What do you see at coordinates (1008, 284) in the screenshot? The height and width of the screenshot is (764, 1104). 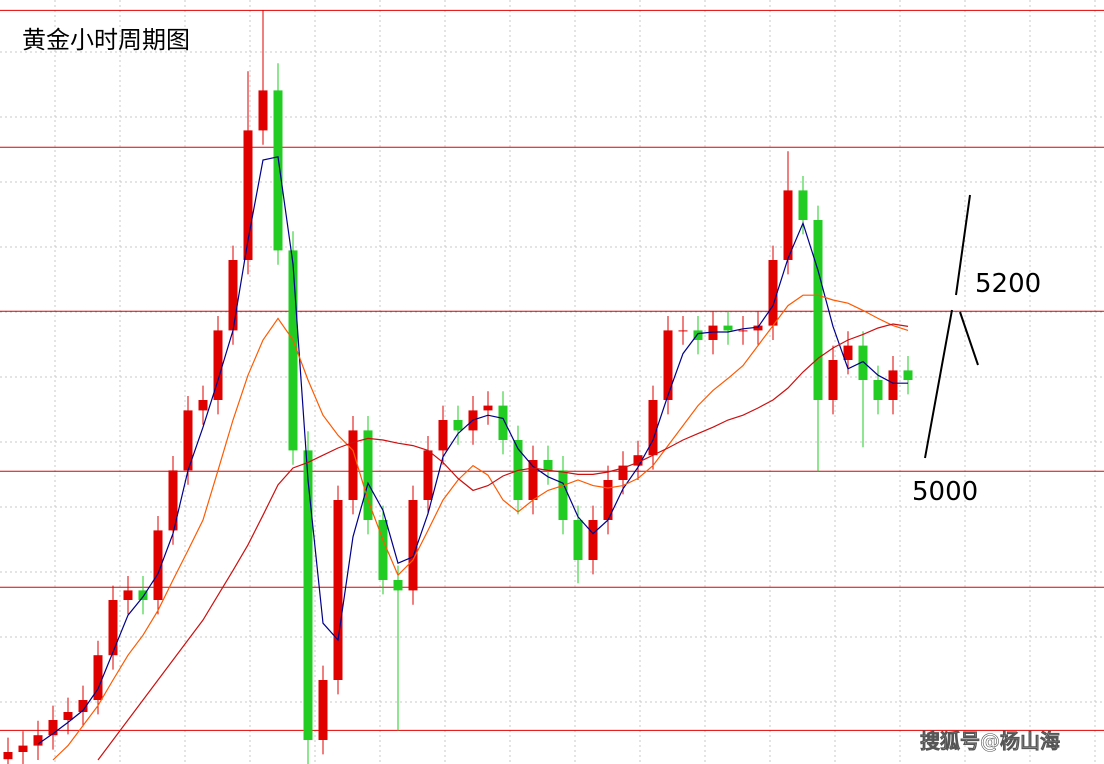 I see `annotation: 5200` at bounding box center [1008, 284].